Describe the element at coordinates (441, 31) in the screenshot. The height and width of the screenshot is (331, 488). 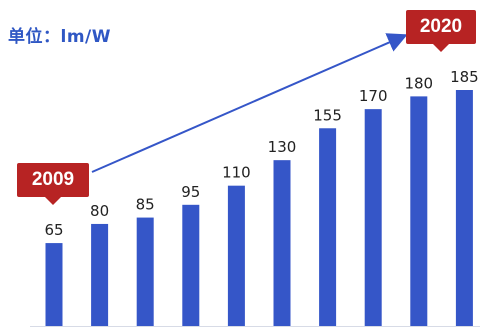
I see `callout-end-year: 2020` at that location.